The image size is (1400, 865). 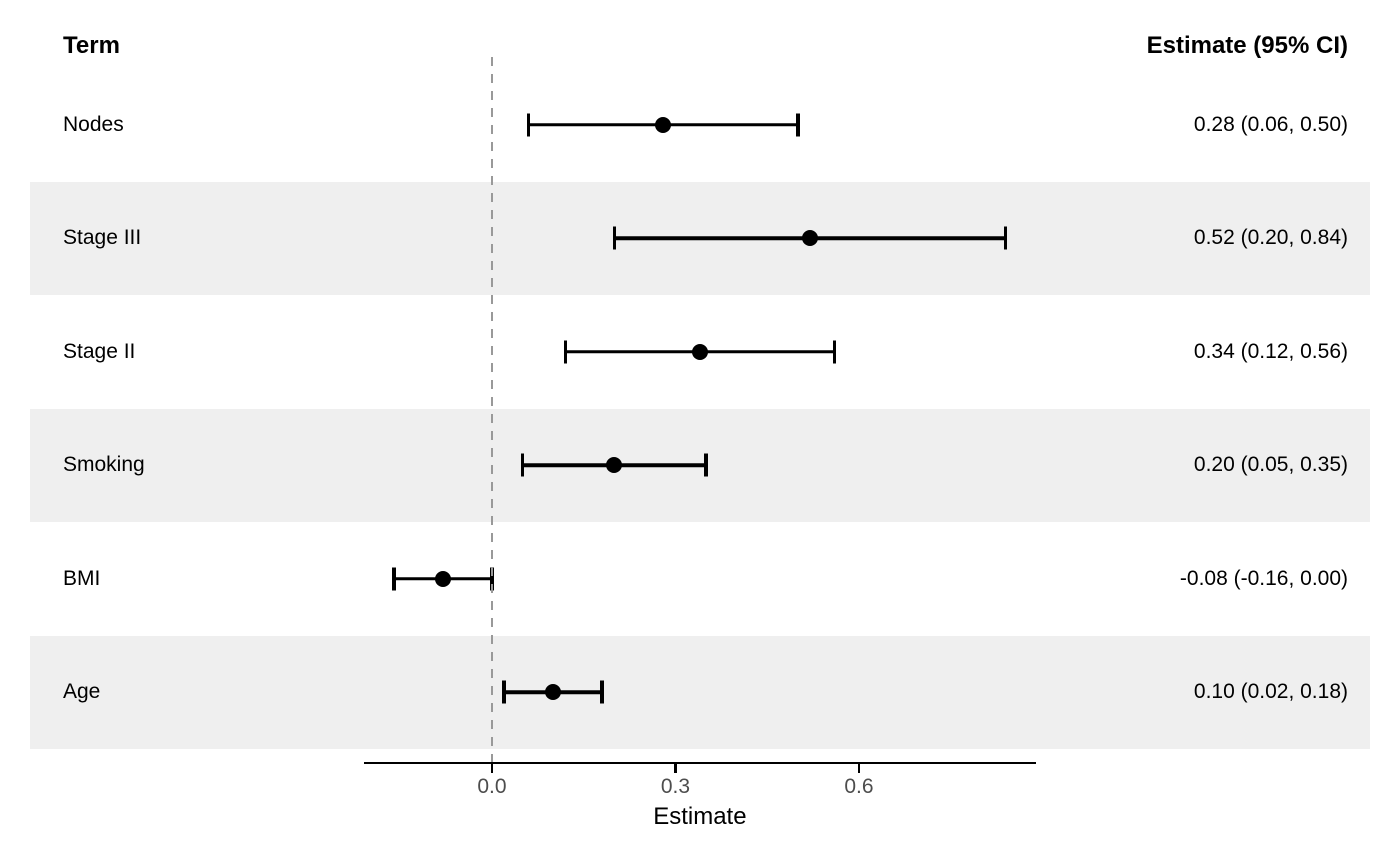 I want to click on table-row: Nodes 0.28 (0.06, 0.50), so click(x=700, y=125).